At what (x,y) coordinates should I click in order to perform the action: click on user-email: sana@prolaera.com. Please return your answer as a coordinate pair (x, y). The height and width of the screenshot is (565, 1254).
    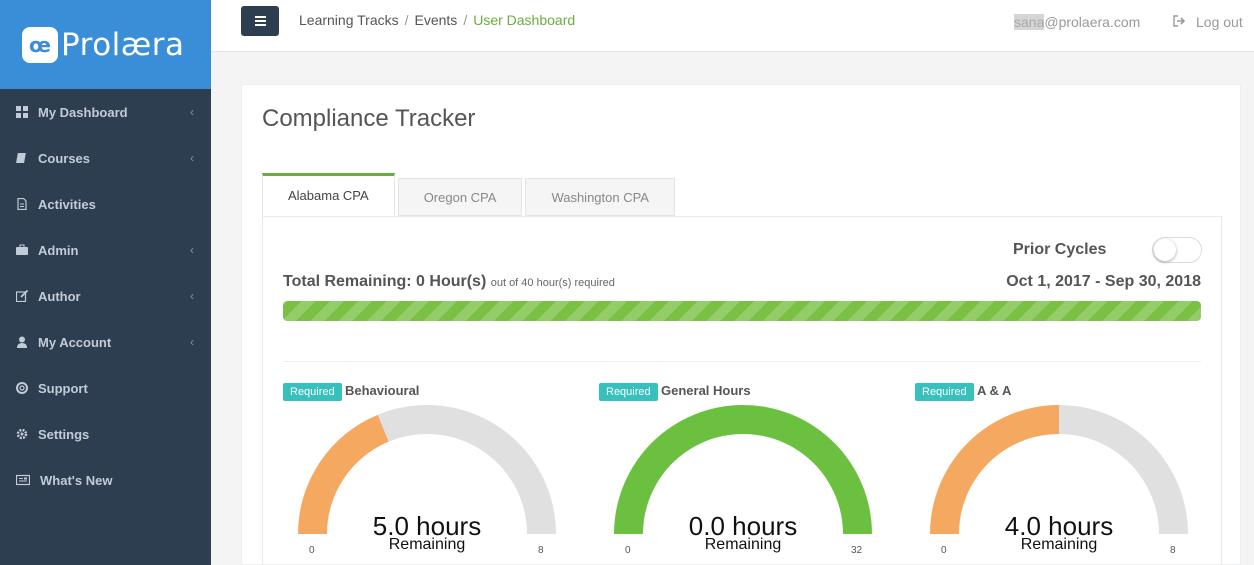
    Looking at the image, I should click on (1077, 22).